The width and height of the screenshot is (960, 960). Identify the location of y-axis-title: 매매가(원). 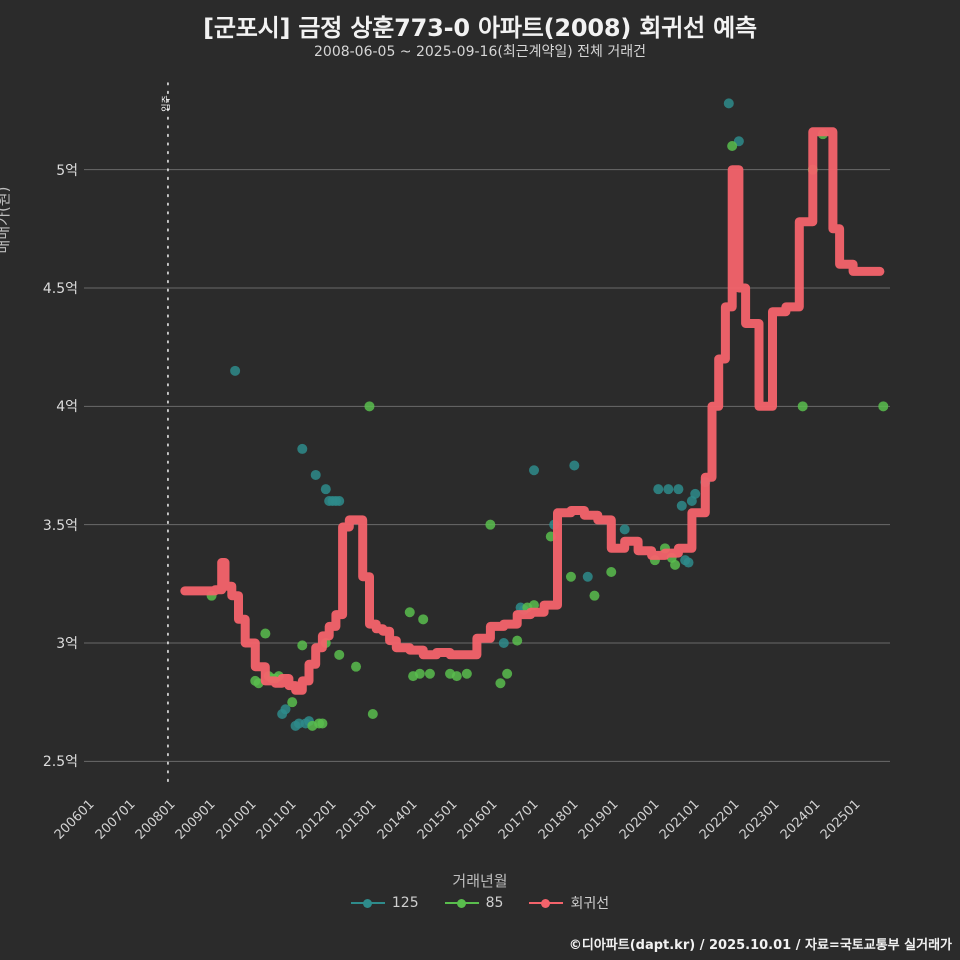
(6, 220).